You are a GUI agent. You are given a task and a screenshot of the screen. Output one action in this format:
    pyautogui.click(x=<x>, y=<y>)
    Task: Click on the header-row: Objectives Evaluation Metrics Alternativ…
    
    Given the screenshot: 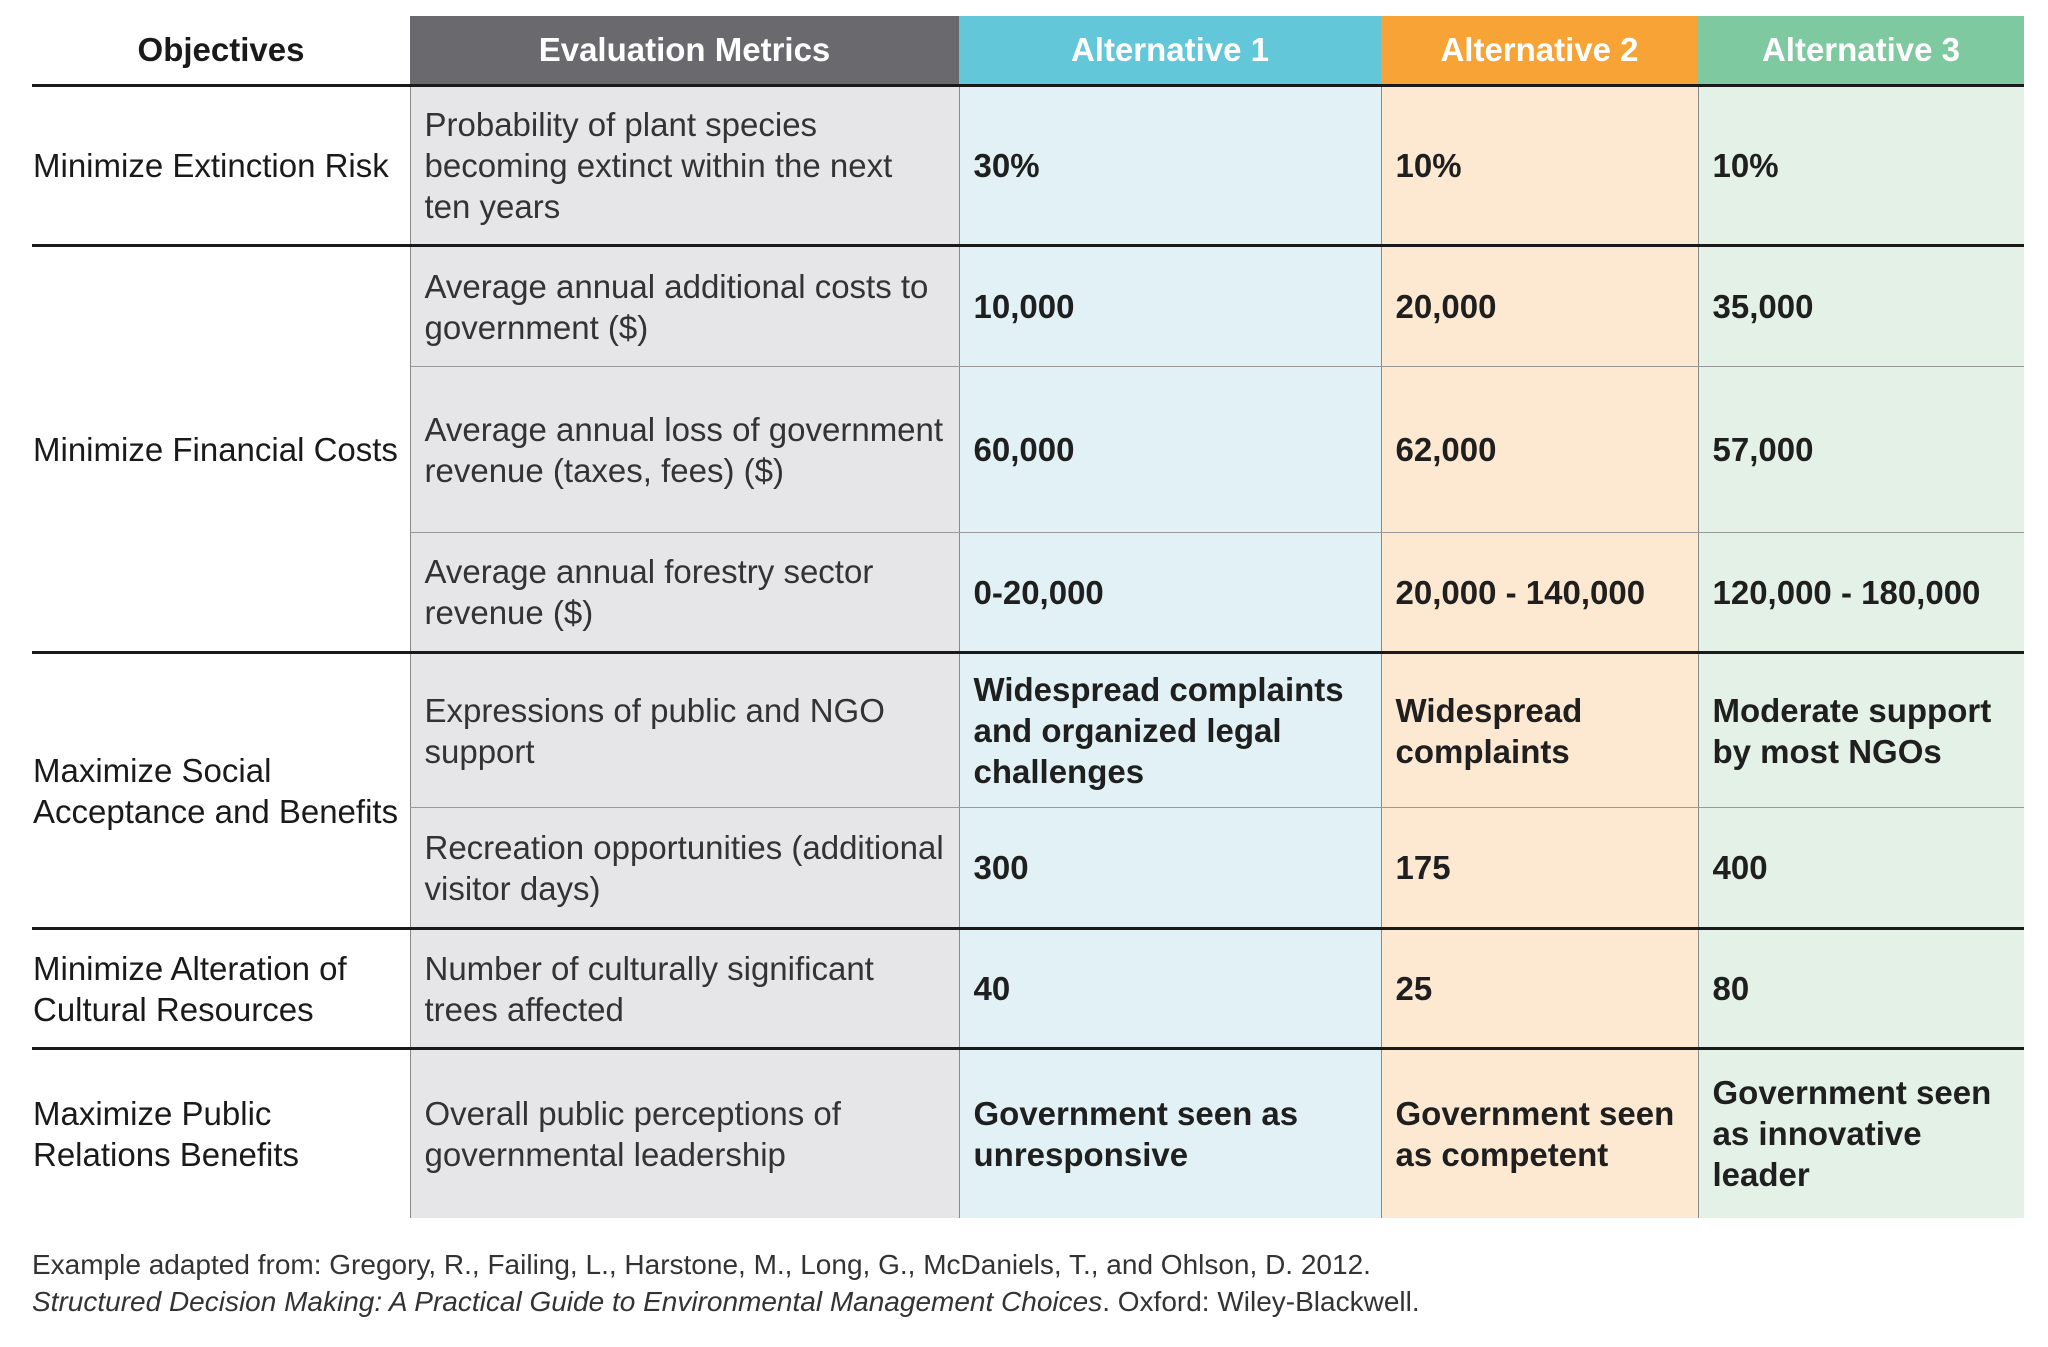 What is the action you would take?
    pyautogui.click(x=1028, y=51)
    